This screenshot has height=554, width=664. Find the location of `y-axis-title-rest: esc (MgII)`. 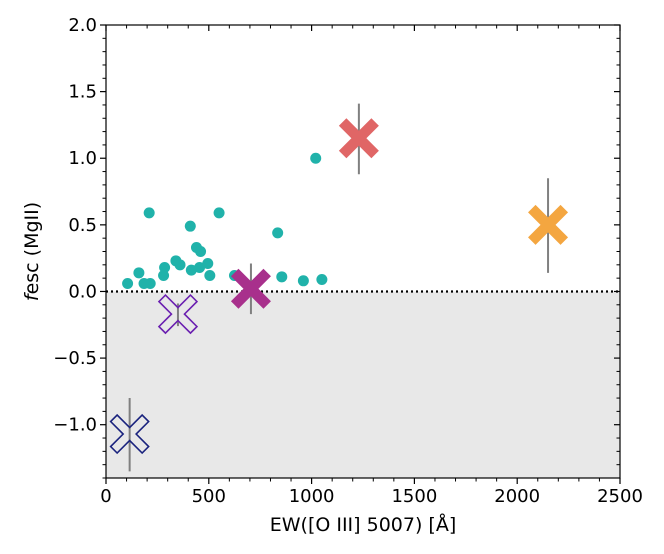

y-axis-title-rest: esc (MgII) is located at coordinates (32, 248).